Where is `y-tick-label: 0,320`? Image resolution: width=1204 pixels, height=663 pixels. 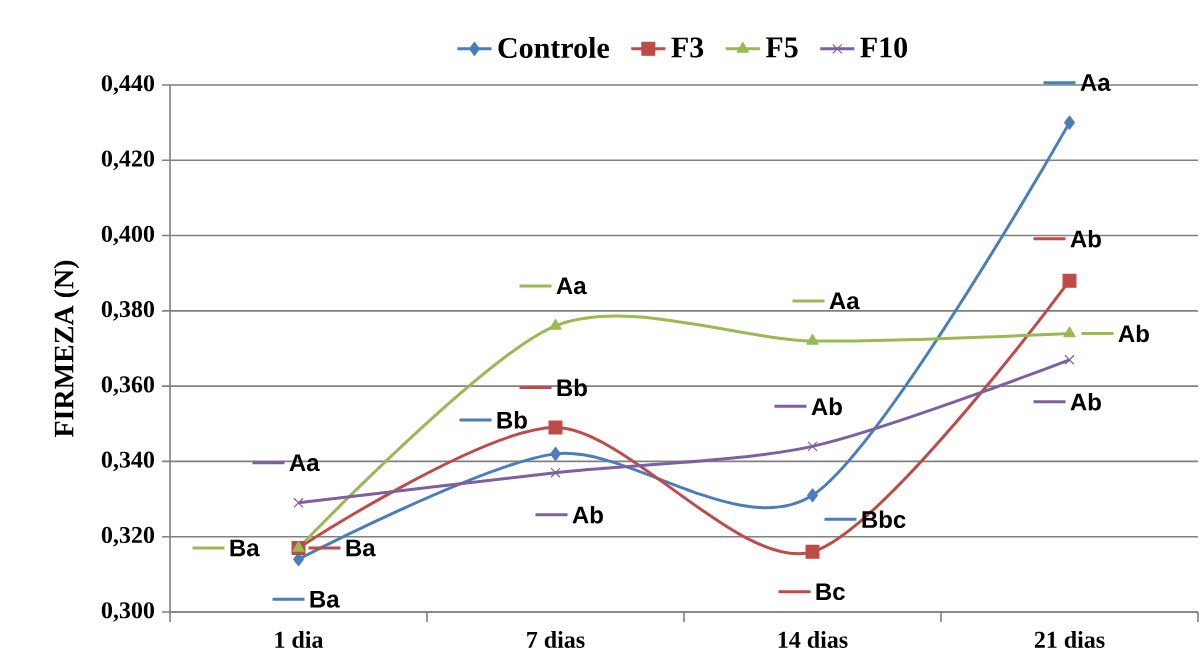 y-tick-label: 0,320 is located at coordinates (128, 536).